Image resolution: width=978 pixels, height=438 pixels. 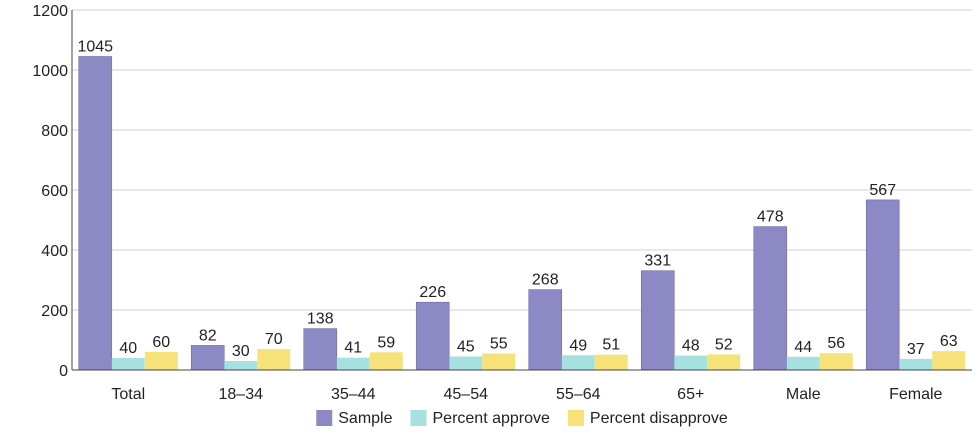 What do you see at coordinates (208, 335) in the screenshot?
I see `data-label: 82` at bounding box center [208, 335].